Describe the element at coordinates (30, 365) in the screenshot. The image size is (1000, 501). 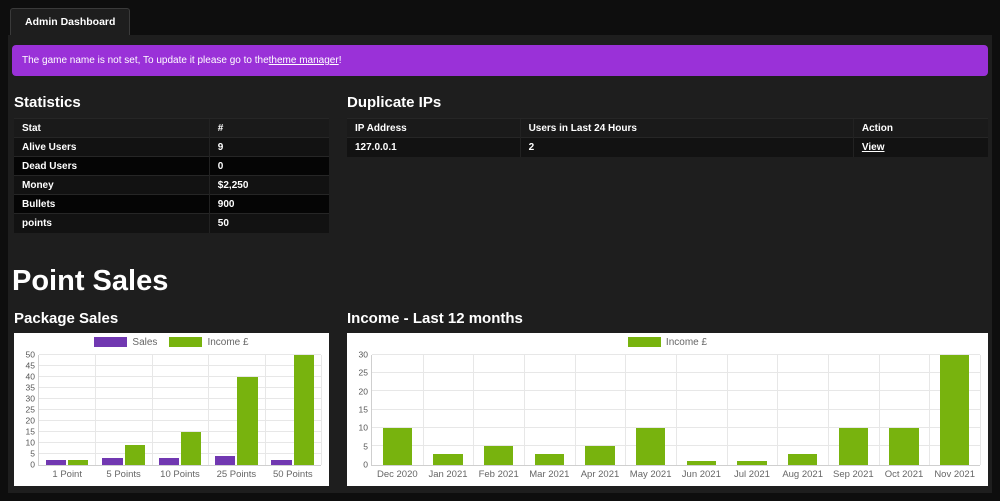
I see `y-axis-tick-label: 45` at that location.